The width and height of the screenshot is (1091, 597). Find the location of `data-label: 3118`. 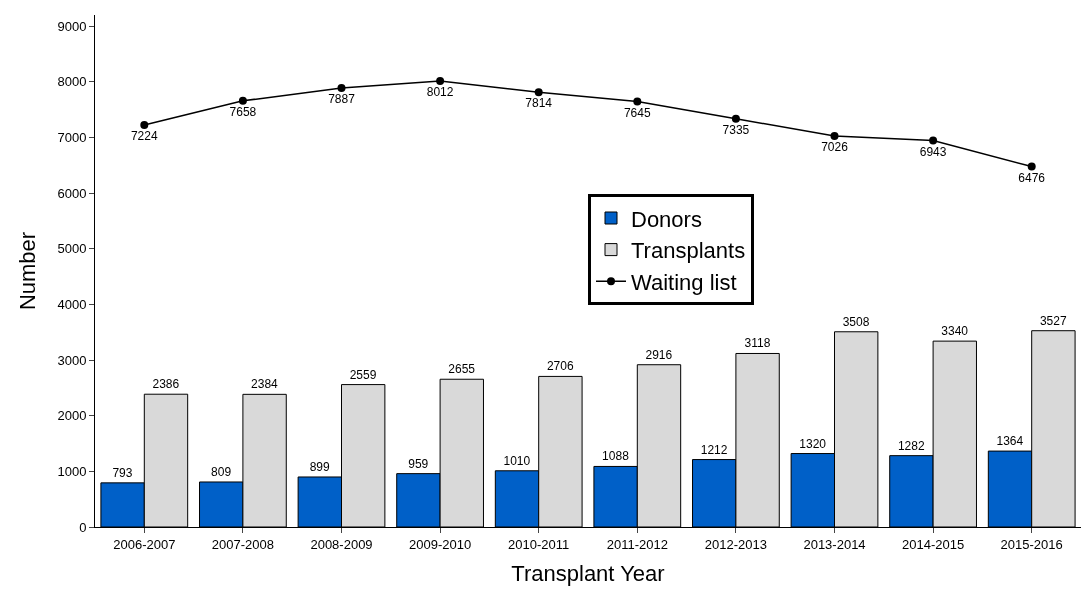

data-label: 3118 is located at coordinates (757, 343).